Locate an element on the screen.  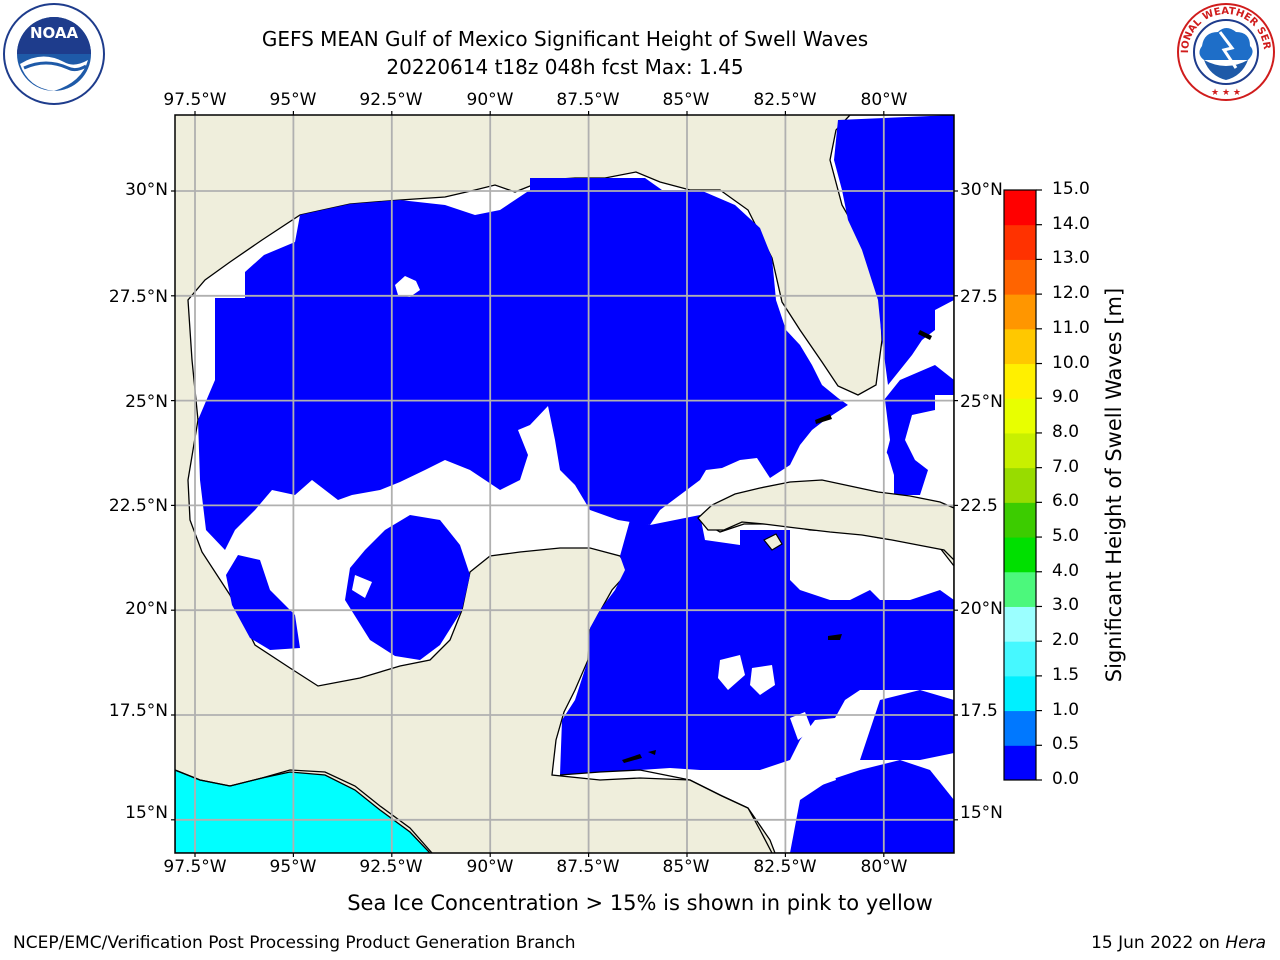
lat-label-right: 15°N is located at coordinates (981, 813).